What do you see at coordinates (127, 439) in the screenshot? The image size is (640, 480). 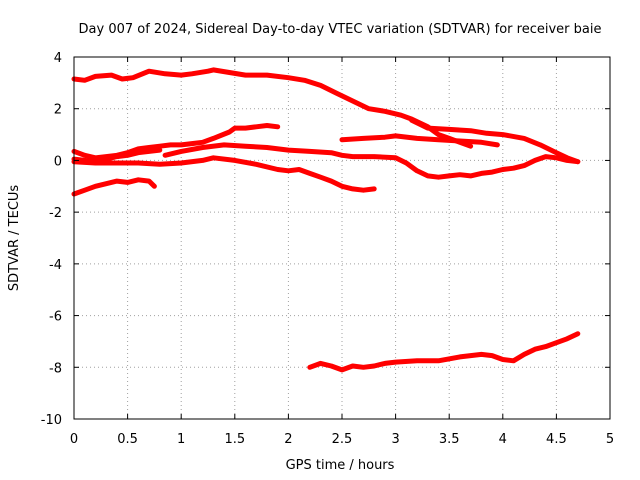 I see `x-tick-label: 0.5` at bounding box center [127, 439].